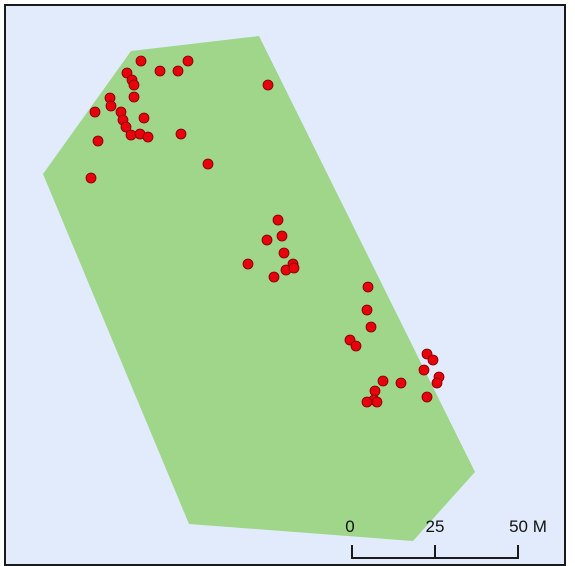 This screenshot has height=566, width=575. Describe the element at coordinates (435, 526) in the screenshot. I see `scale-bar-label-25: 25` at that location.